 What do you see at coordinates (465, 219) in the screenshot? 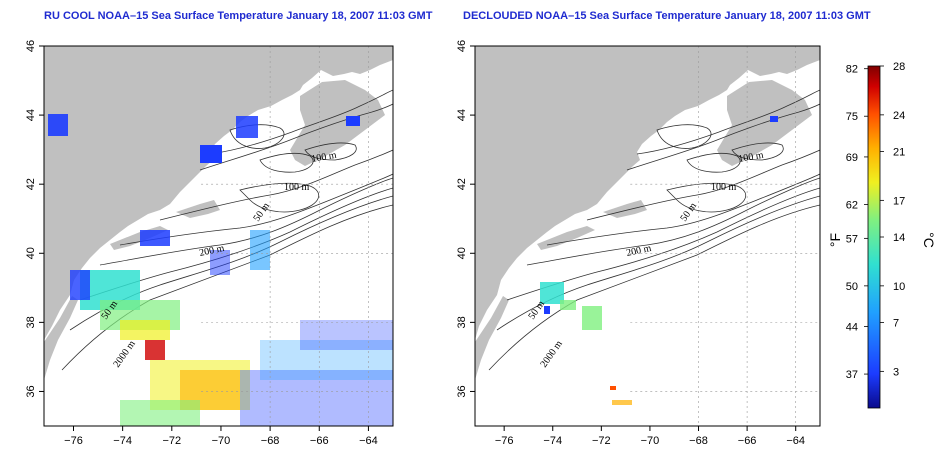
I see `y-axis-right: 36 38 40 42 44 46` at bounding box center [465, 219].